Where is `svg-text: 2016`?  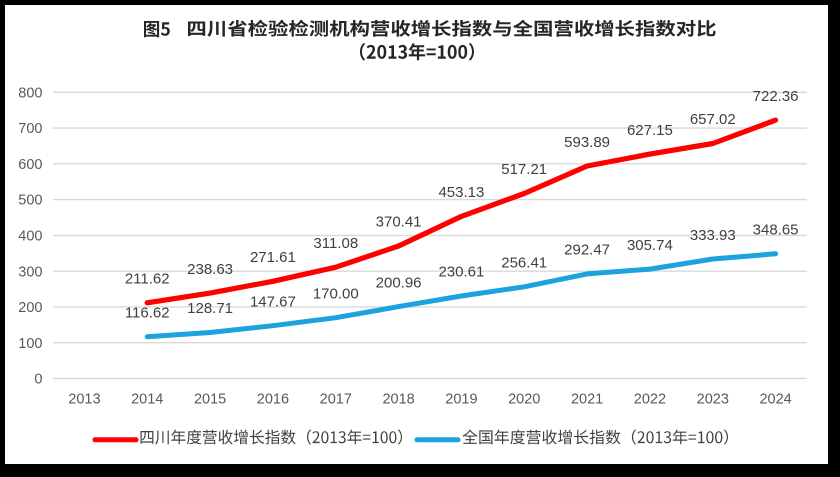 svg-text: 2016 is located at coordinates (273, 400).